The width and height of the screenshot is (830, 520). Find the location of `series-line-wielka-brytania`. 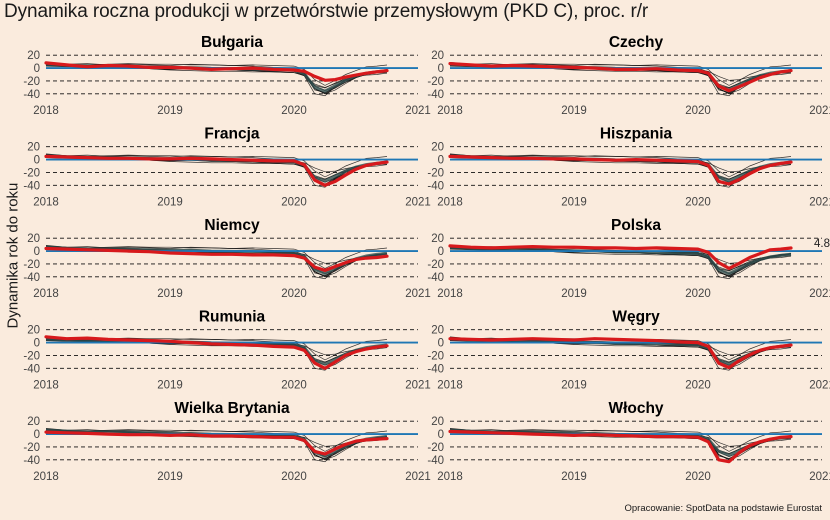

series-line-wielka-brytania is located at coordinates (216, 443).